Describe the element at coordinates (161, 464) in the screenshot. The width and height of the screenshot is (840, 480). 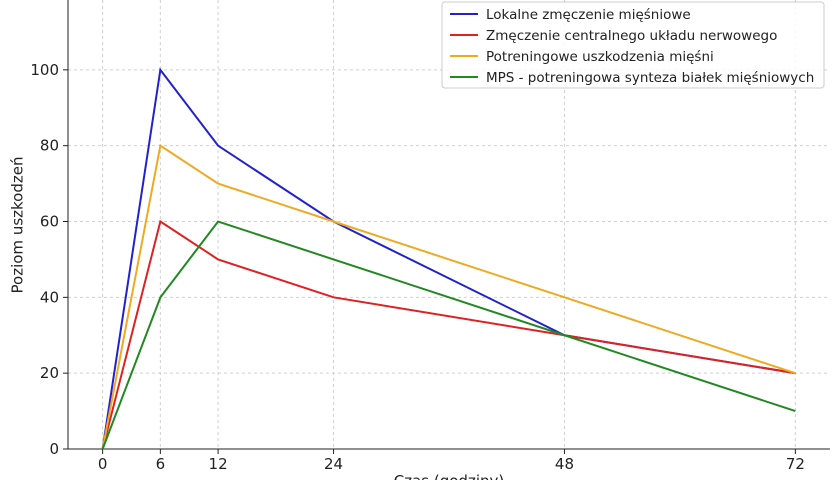
I see `x-tick-label: 6` at that location.